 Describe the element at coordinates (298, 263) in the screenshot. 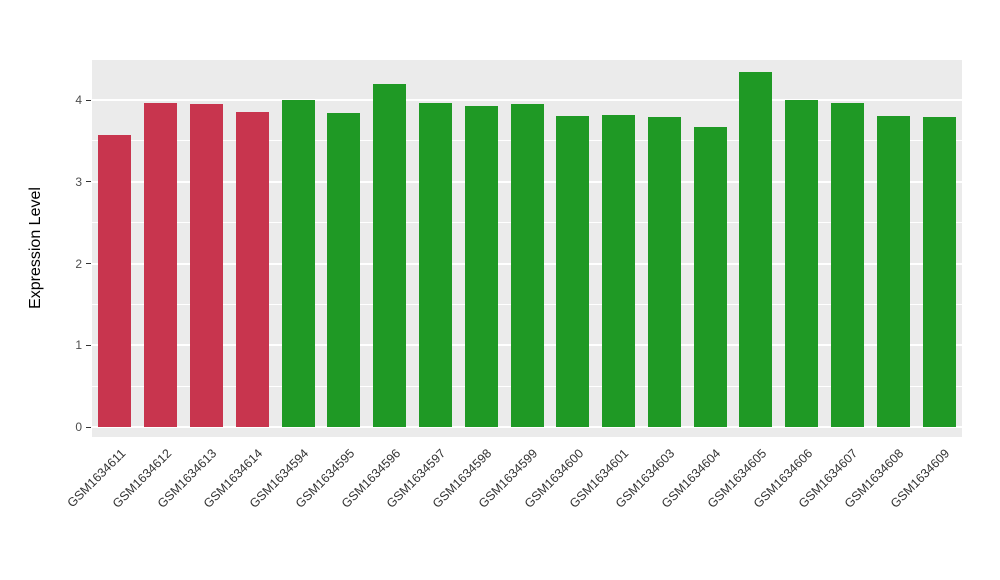

I see `bar-GSM1634594` at that location.